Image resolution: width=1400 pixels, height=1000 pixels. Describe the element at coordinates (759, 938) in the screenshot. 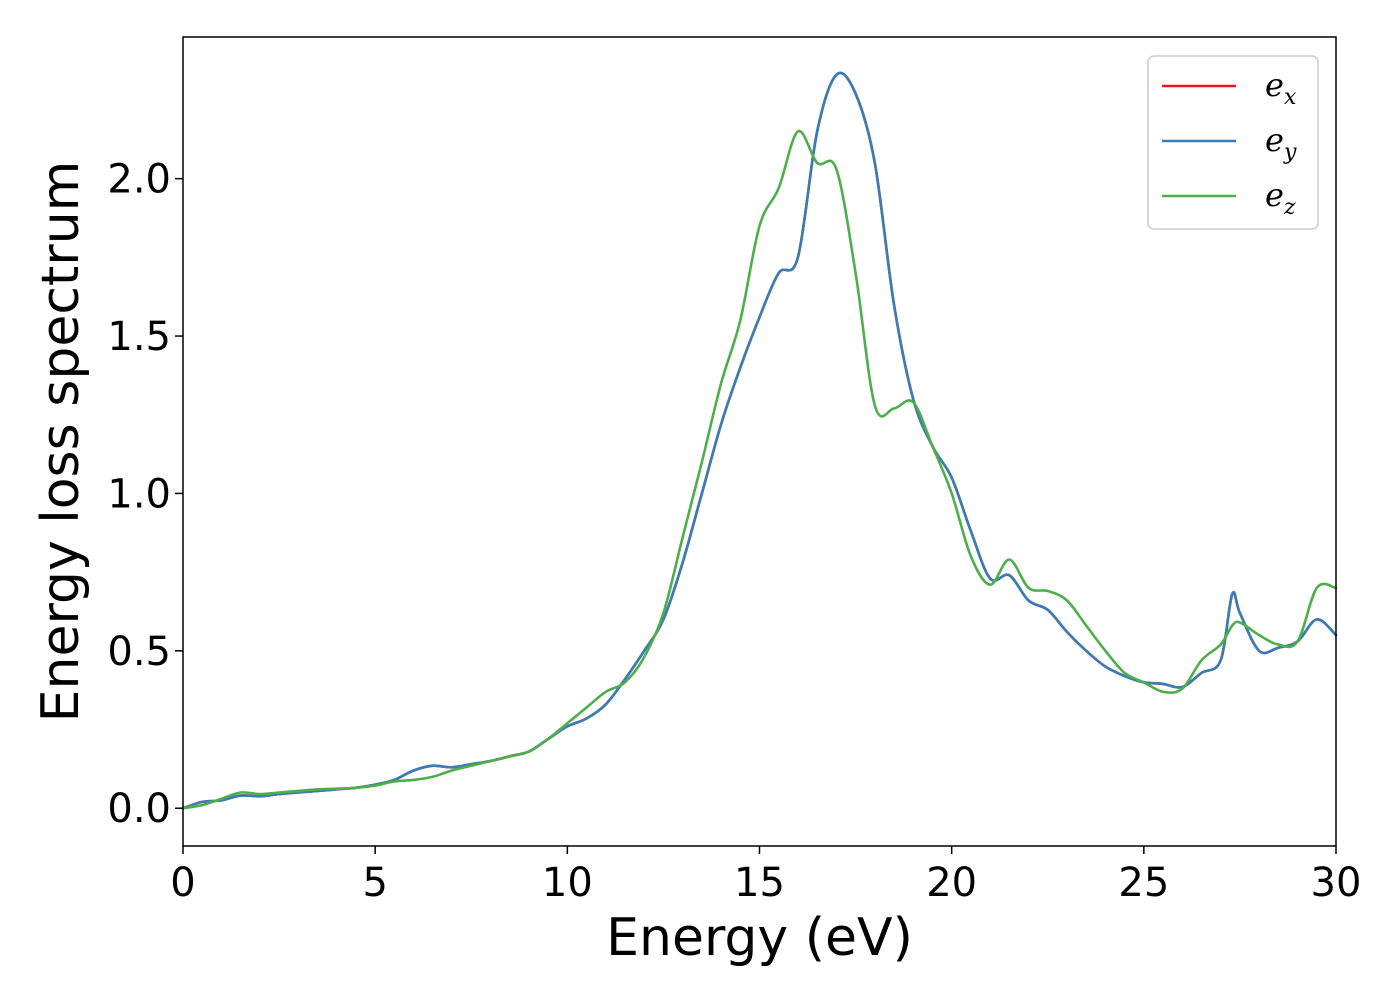

I see `x-axis-label: Energy (eV)` at that location.